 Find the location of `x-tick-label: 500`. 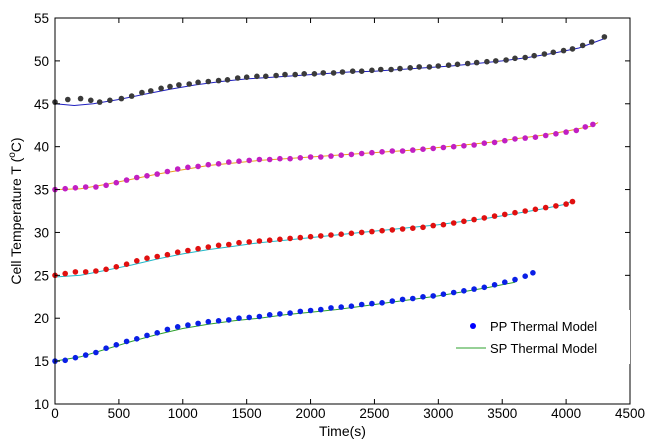

x-tick-label: 500 is located at coordinates (119, 413).